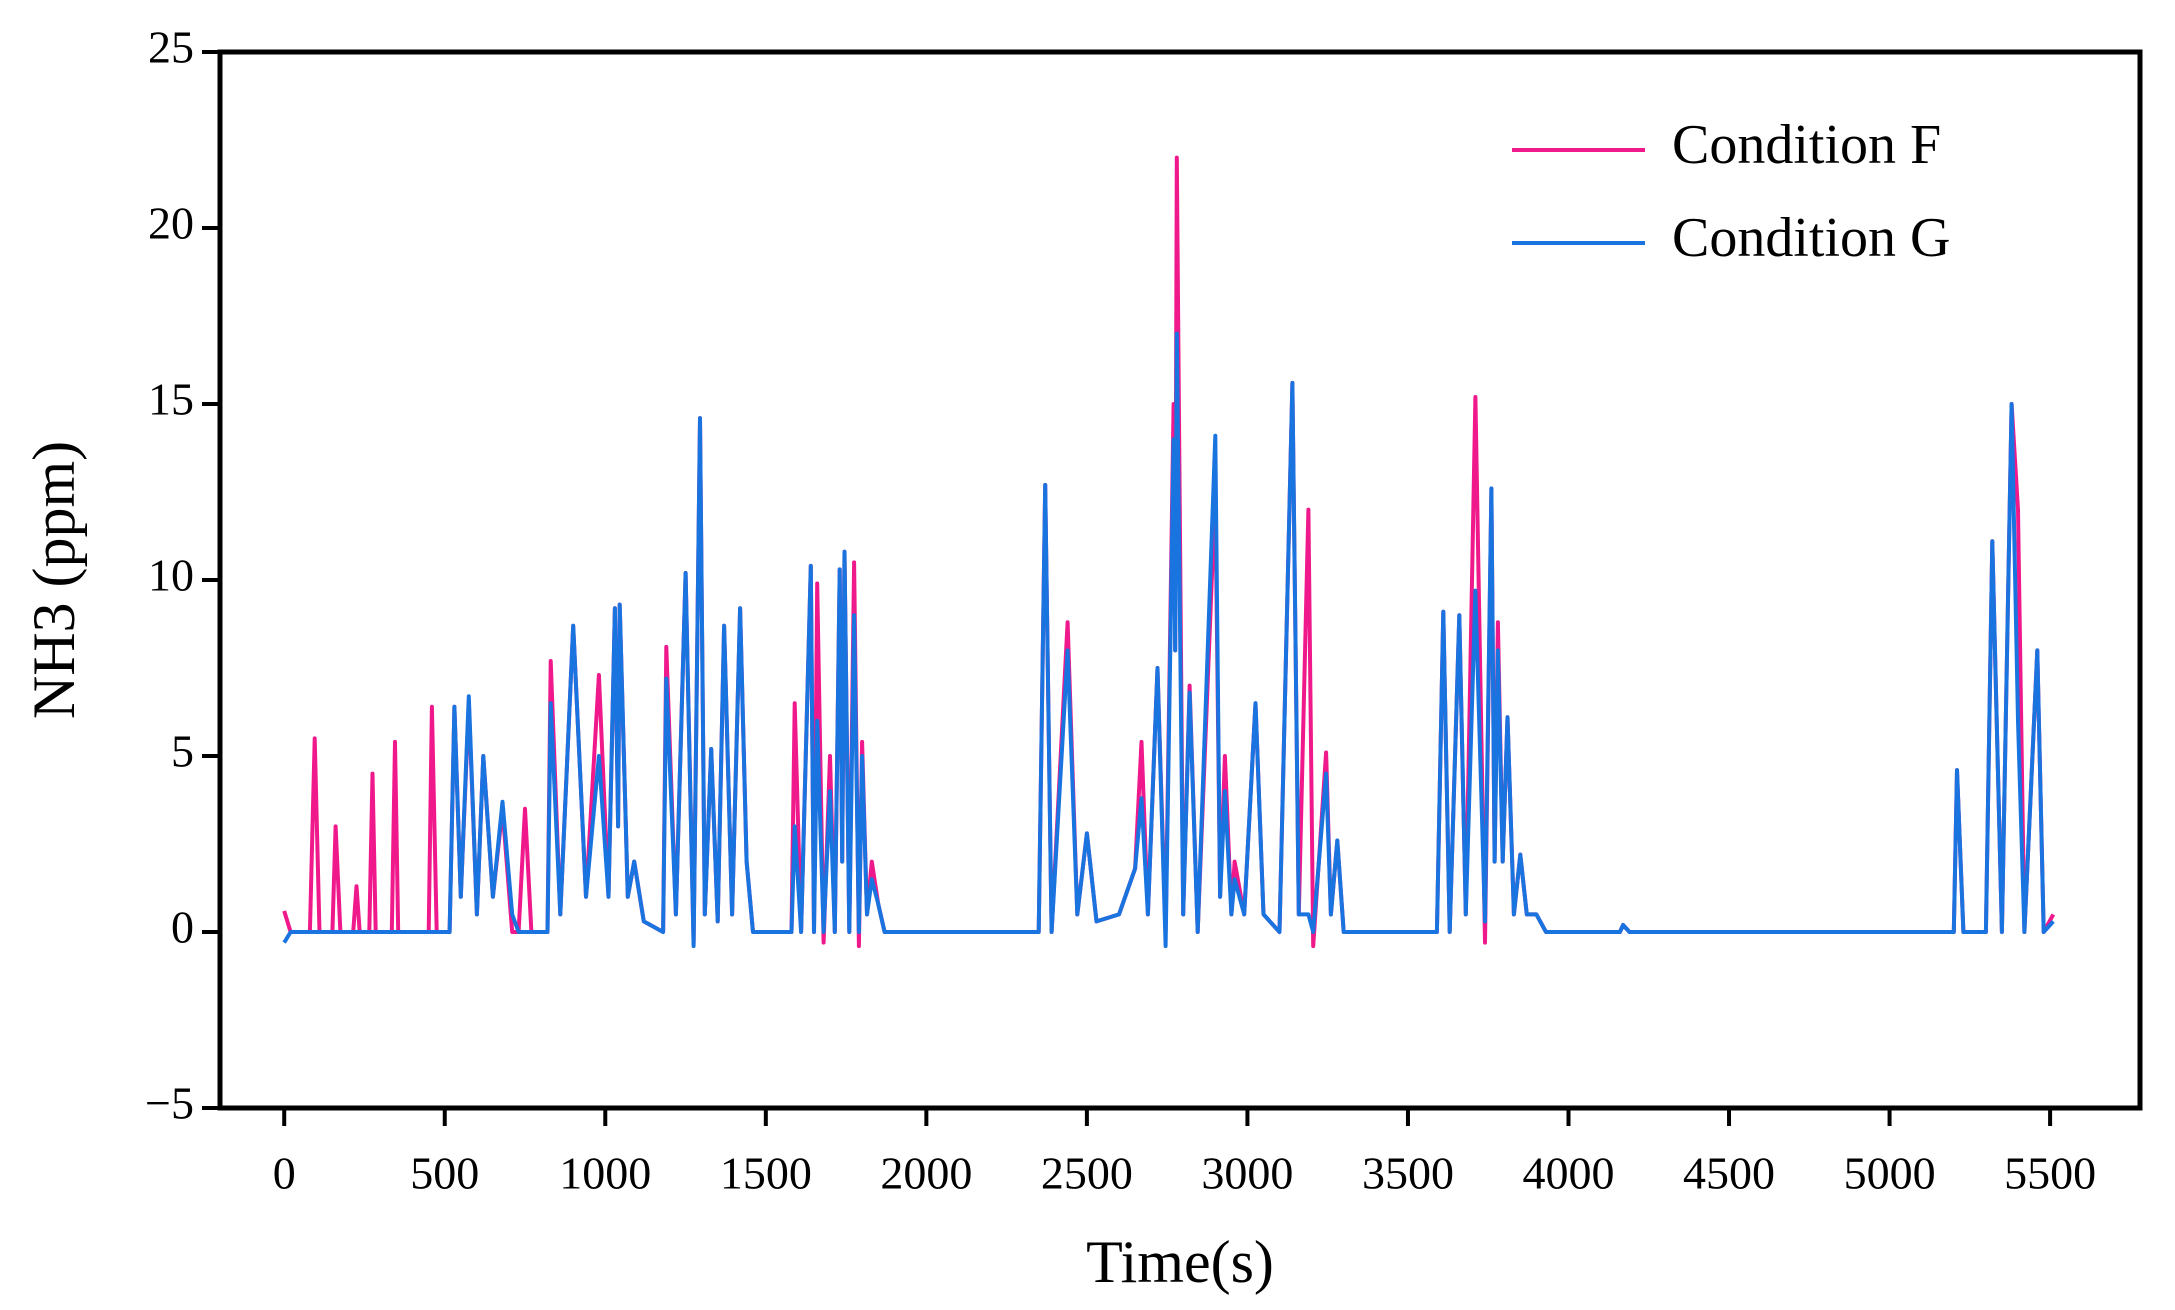 The image size is (2175, 1310). What do you see at coordinates (182, 927) in the screenshot?
I see `y-tick-label: 0` at bounding box center [182, 927].